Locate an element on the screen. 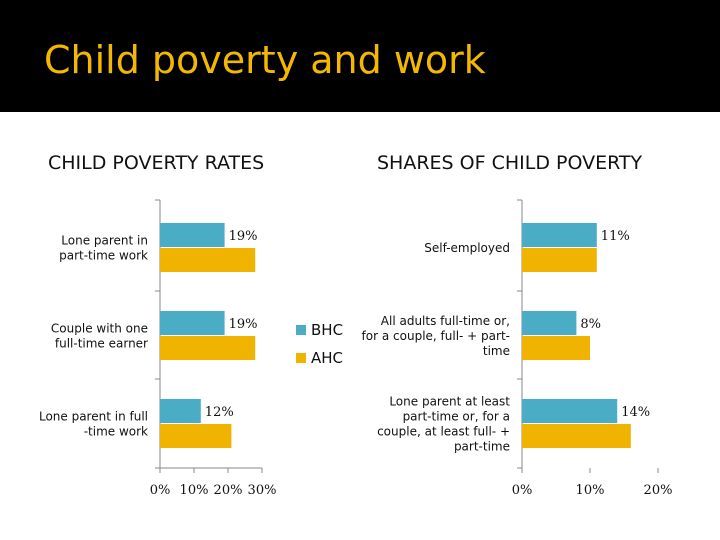 Image resolution: width=720 pixels, height=540 pixels. category-label: Lone parent in part-time work is located at coordinates (103, 248).